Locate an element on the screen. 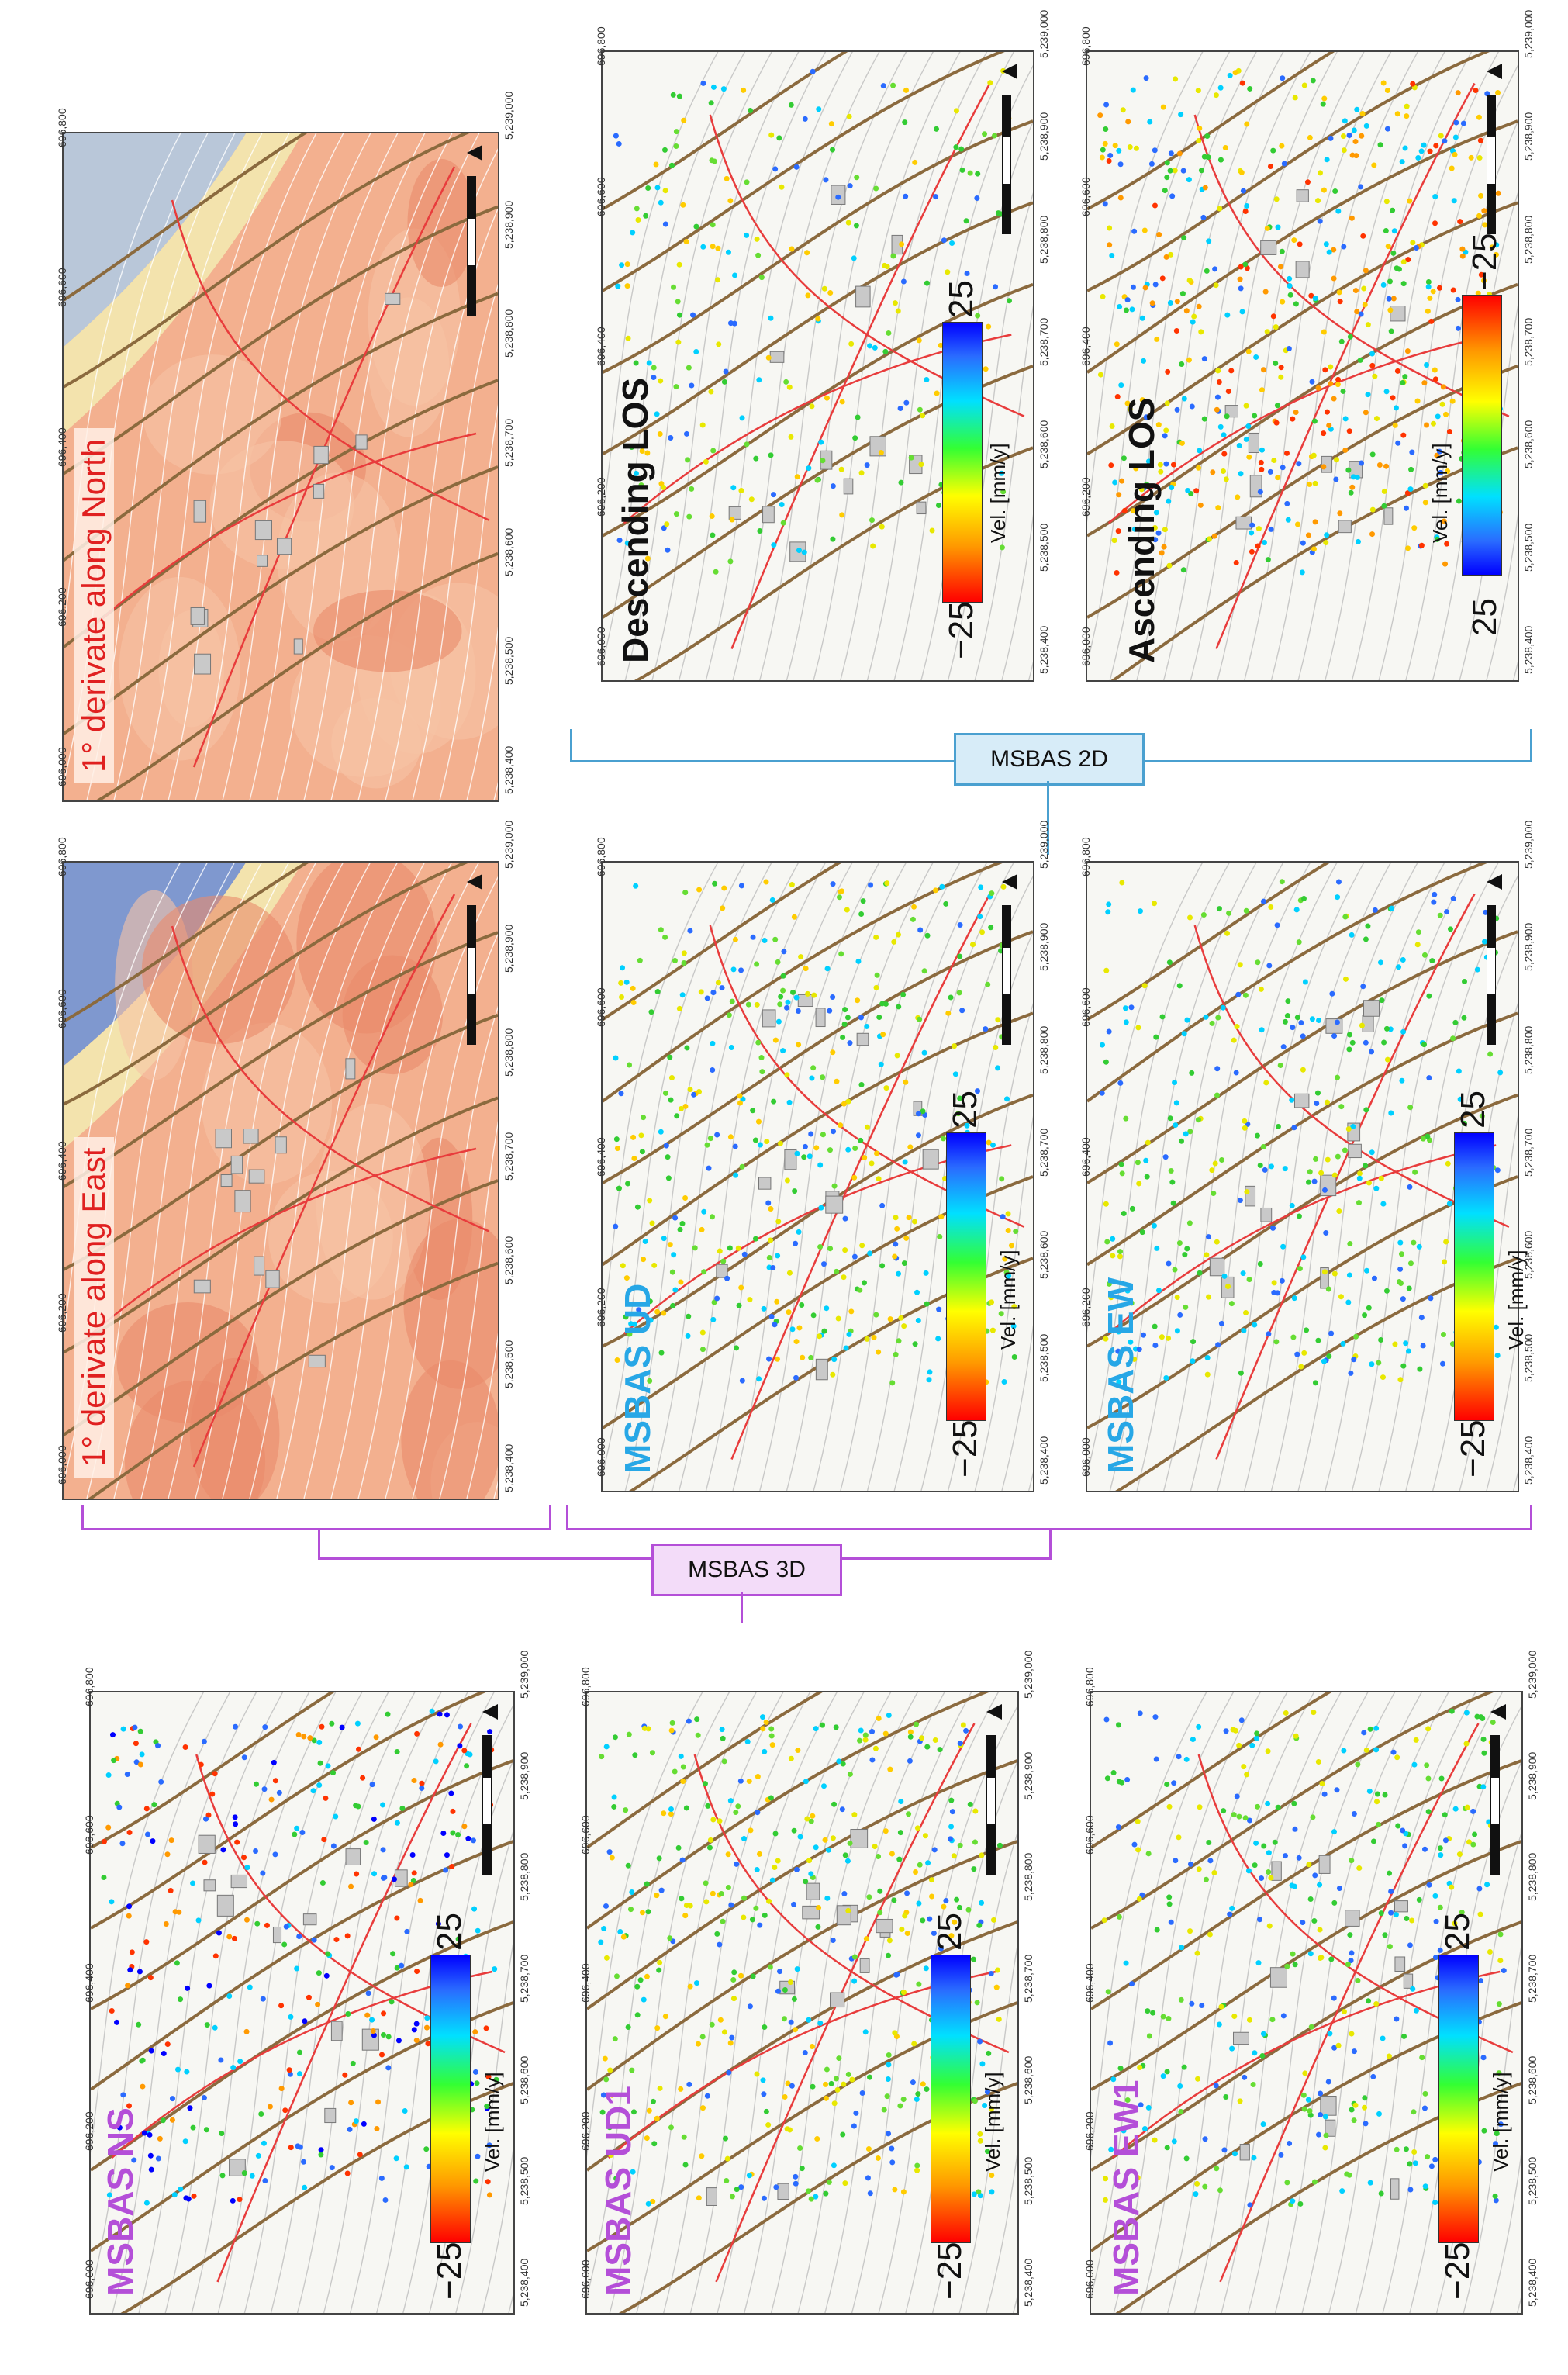  northing-label: 5,238,800 is located at coordinates (1528, 1049).